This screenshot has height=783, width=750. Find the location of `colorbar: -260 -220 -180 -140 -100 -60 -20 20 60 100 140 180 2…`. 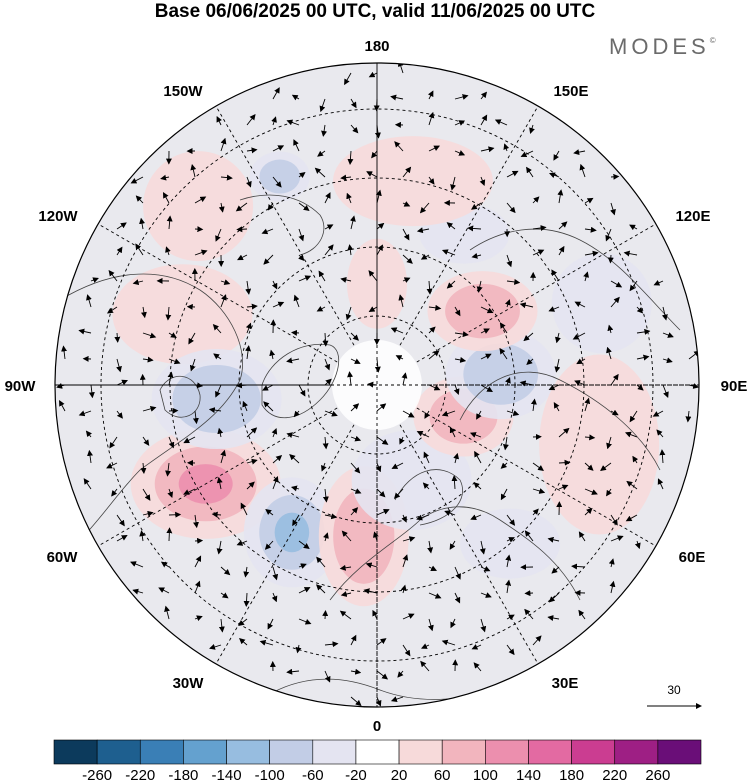

colorbar: -260 -220 -180 -140 -100 -60 -20 20 60 100 140 180 2… is located at coordinates (377, 761).